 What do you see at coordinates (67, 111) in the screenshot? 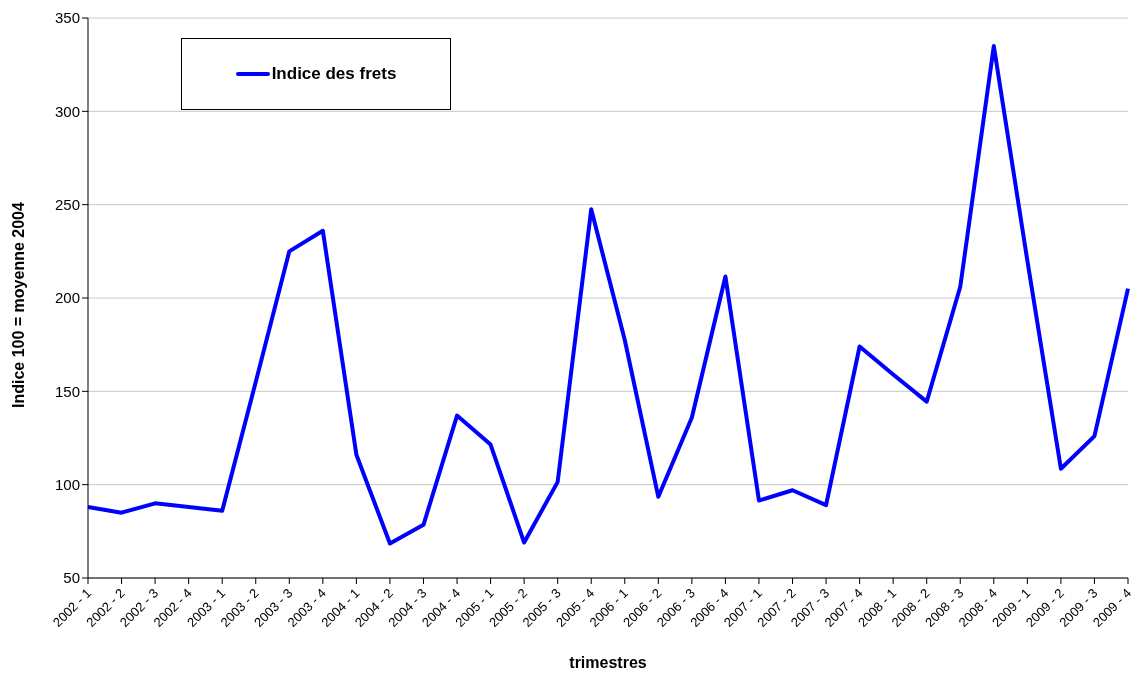
I see `y-tick-label: 300` at bounding box center [67, 111].